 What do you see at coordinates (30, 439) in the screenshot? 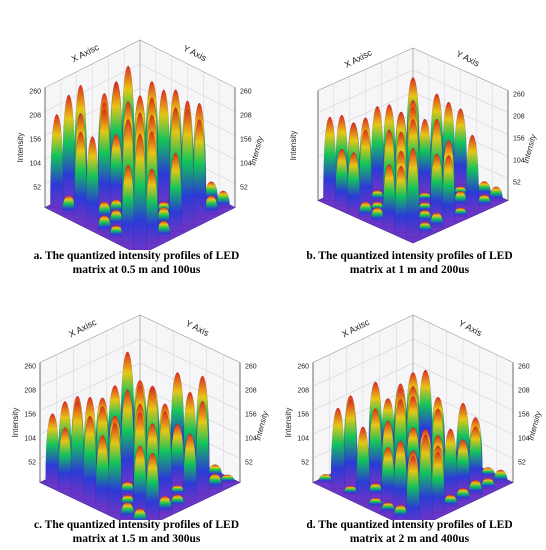
I see `z-tick-label-left: 104` at bounding box center [30, 439].